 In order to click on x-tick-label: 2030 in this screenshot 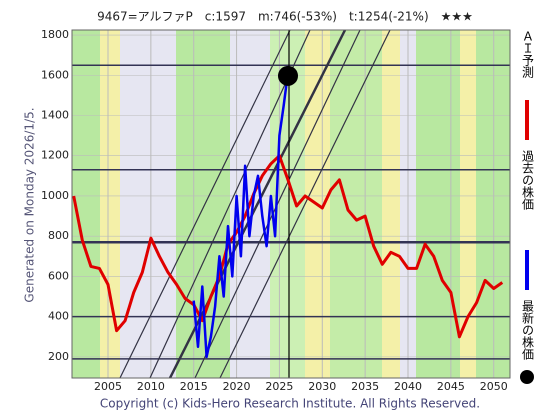, I will do `click(322, 386)`.